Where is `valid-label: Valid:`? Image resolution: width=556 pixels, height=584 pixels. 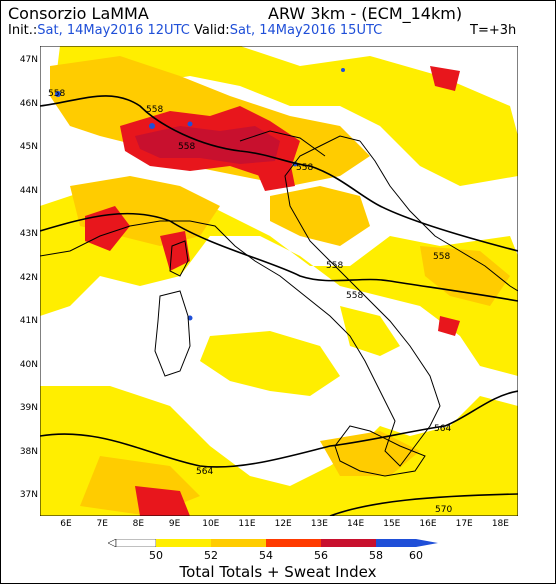
valid-label: Valid: is located at coordinates (211, 30).